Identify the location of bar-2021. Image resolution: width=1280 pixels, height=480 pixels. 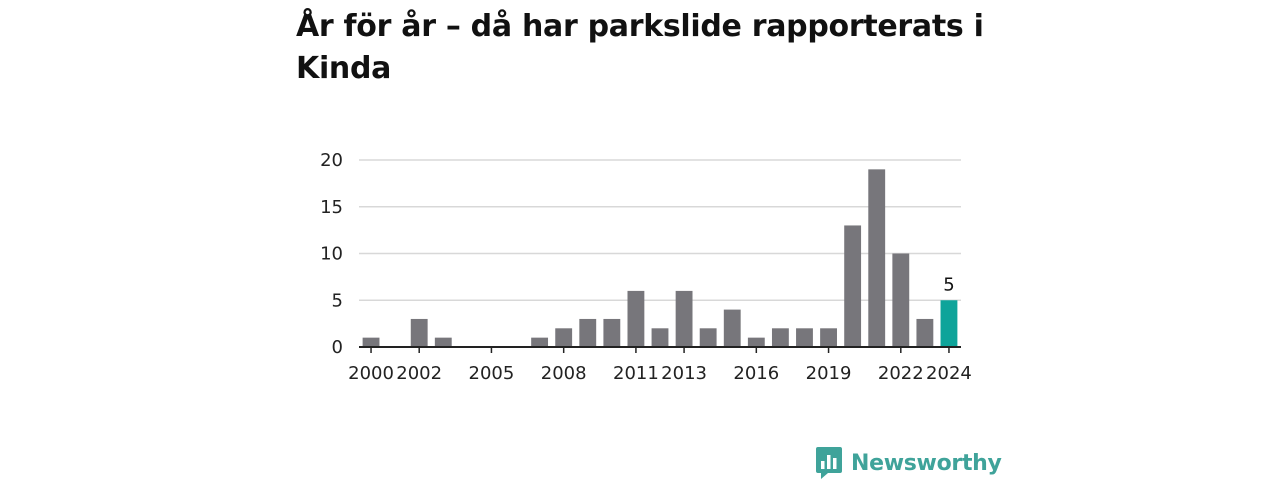
(877, 258).